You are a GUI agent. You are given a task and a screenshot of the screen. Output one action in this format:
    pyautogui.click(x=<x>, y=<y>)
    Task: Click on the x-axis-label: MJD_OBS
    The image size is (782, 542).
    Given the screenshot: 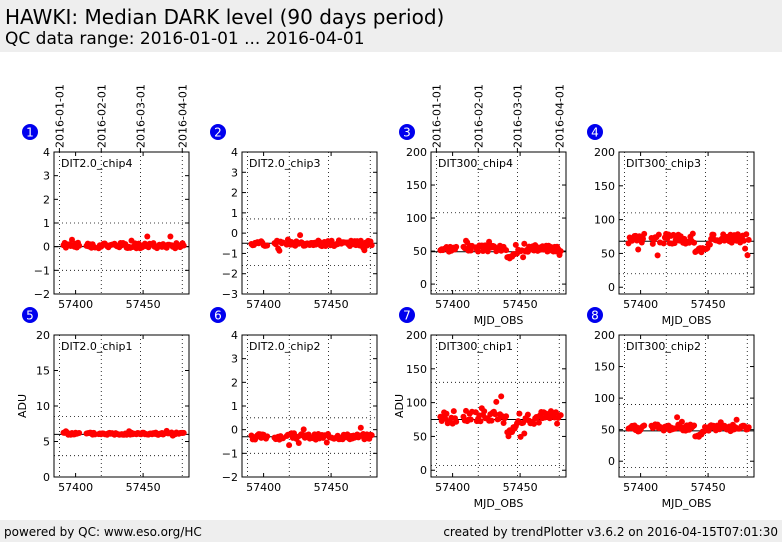 What is the action you would take?
    pyautogui.click(x=687, y=503)
    